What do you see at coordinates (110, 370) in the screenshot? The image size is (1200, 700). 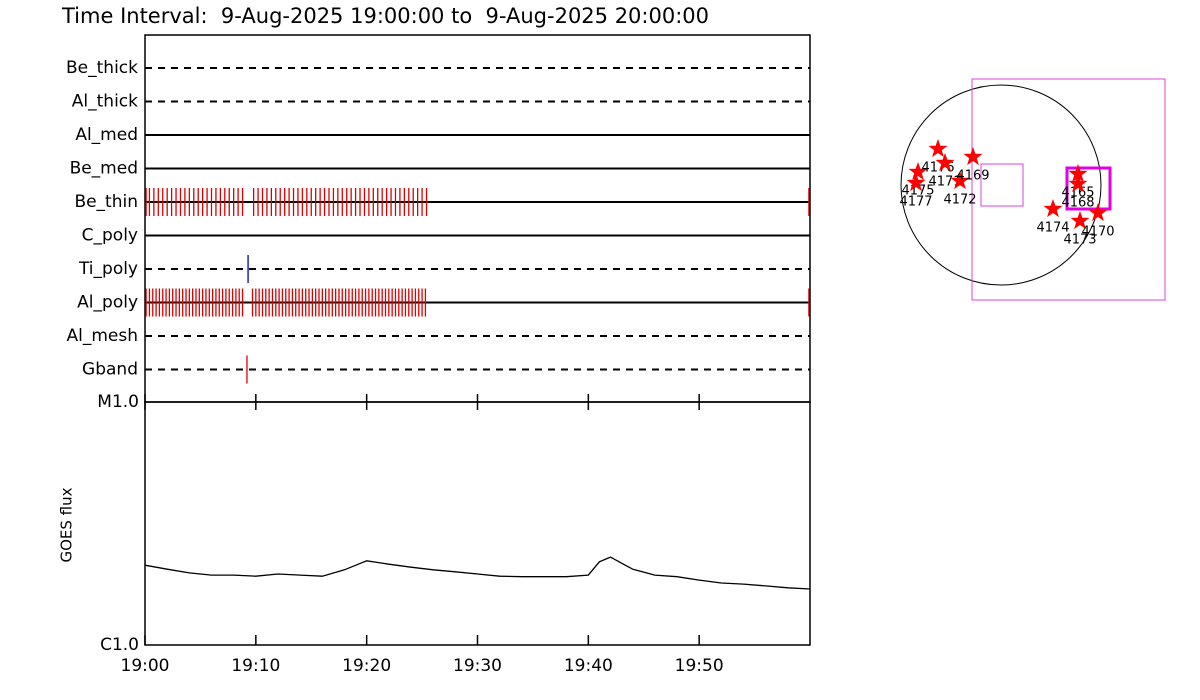 I see `row-label: Gband` at bounding box center [110, 370].